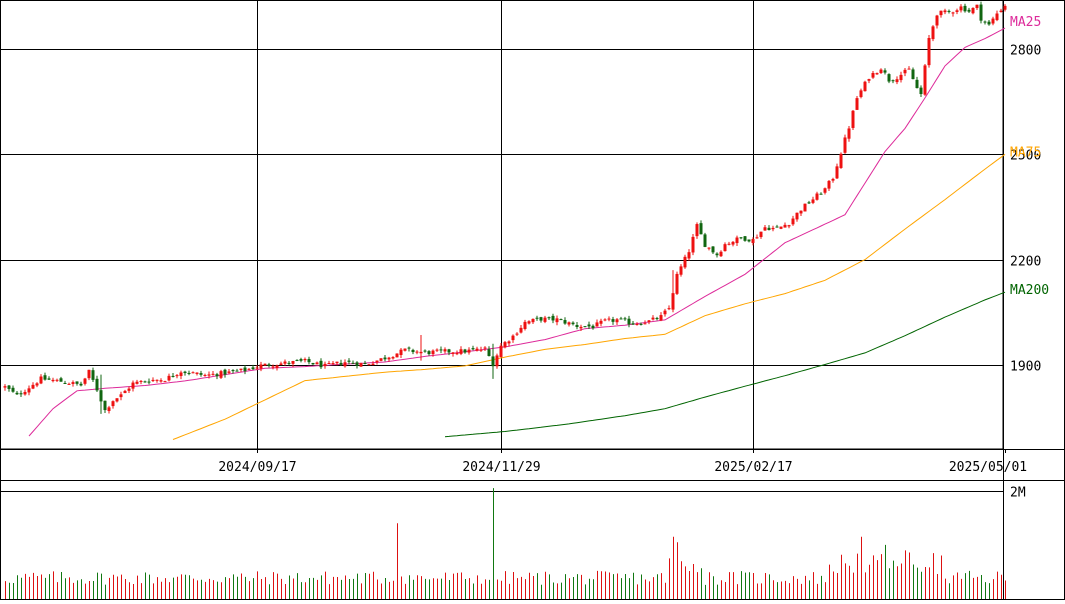 The width and height of the screenshot is (1065, 604). What do you see at coordinates (1018, 493) in the screenshot?
I see `volume-tick-label: 2M` at bounding box center [1018, 493].